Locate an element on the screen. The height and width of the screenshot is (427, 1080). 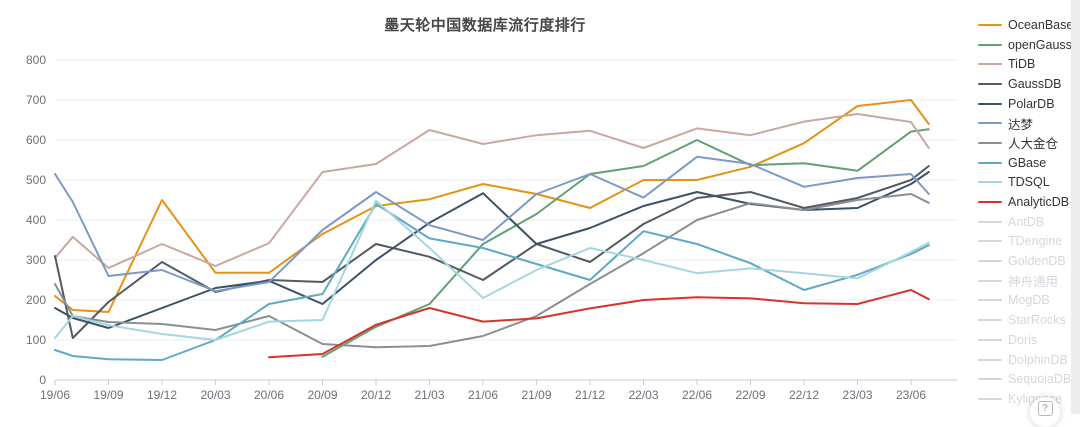
y-axis-label: 200 is located at coordinates (36, 300).